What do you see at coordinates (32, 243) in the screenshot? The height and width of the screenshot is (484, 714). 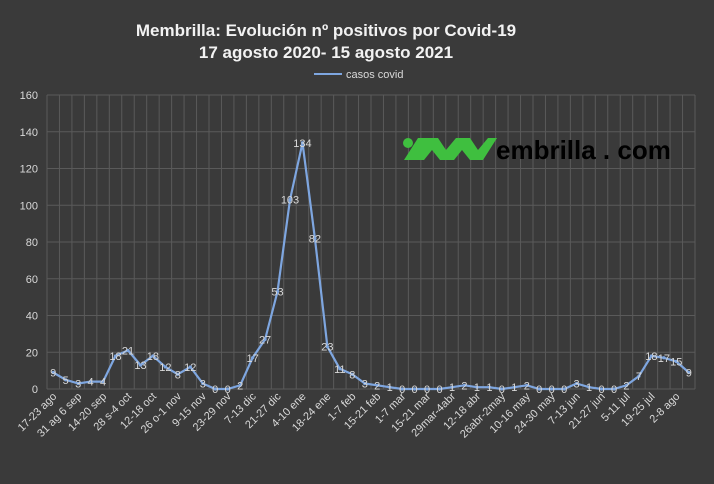 I see `y-tick-label: 80` at bounding box center [32, 243].